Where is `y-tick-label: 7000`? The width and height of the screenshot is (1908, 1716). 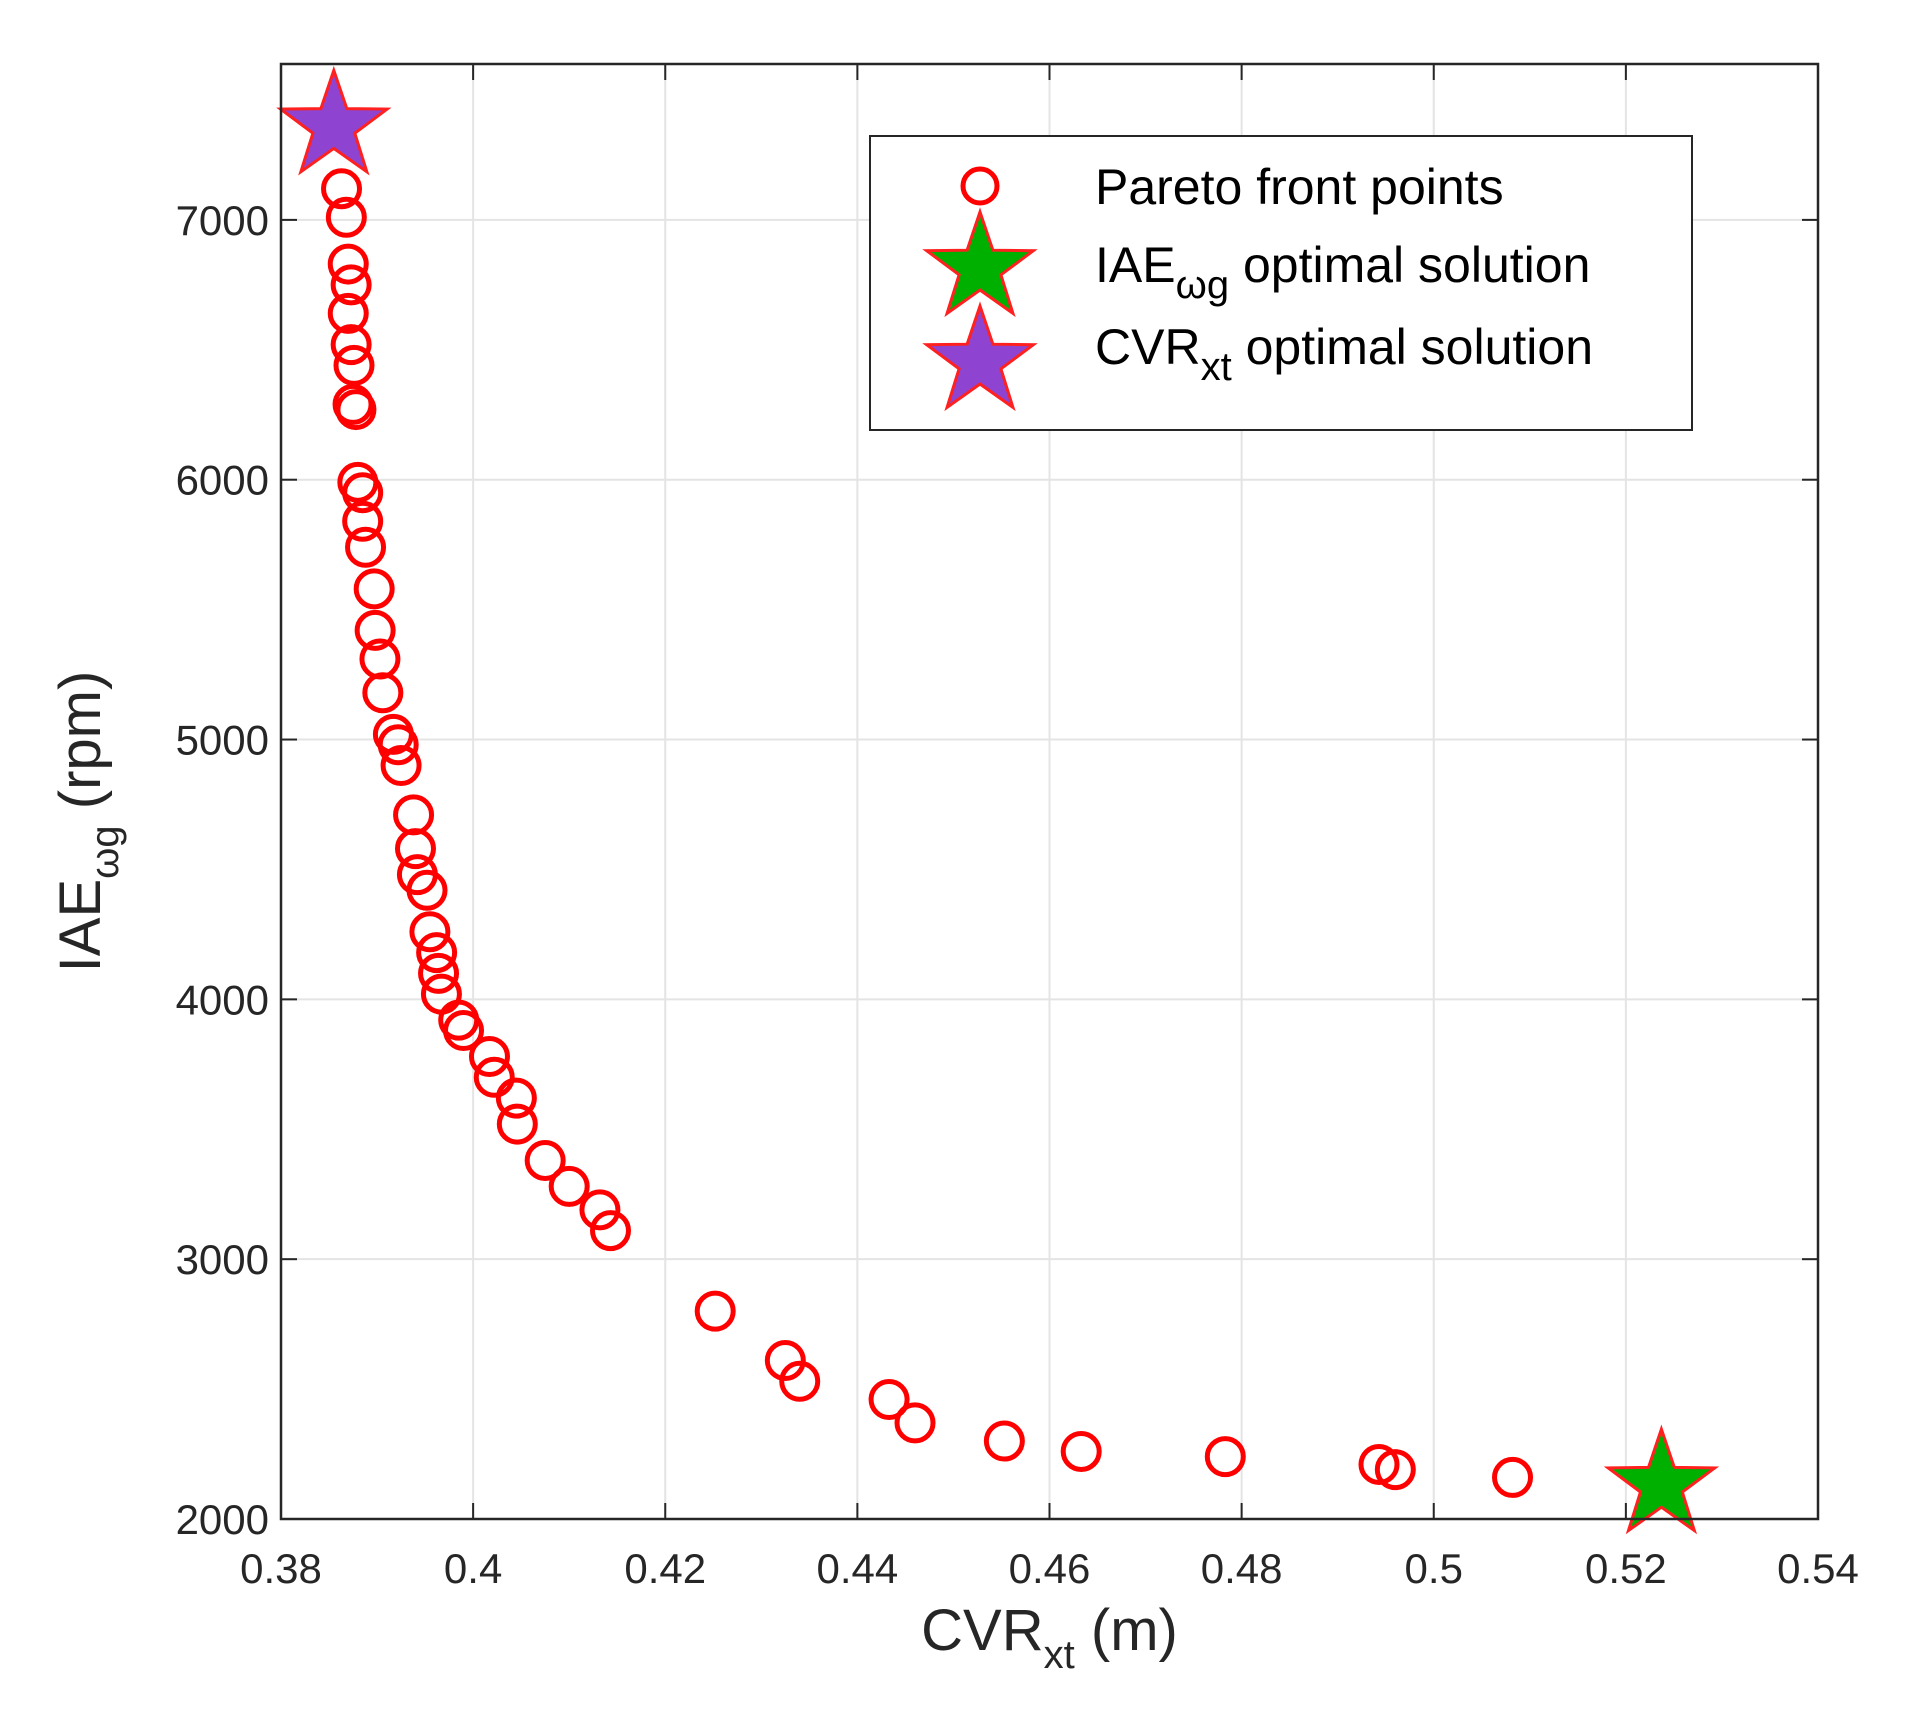 y-tick-label: 7000 is located at coordinates (222, 220).